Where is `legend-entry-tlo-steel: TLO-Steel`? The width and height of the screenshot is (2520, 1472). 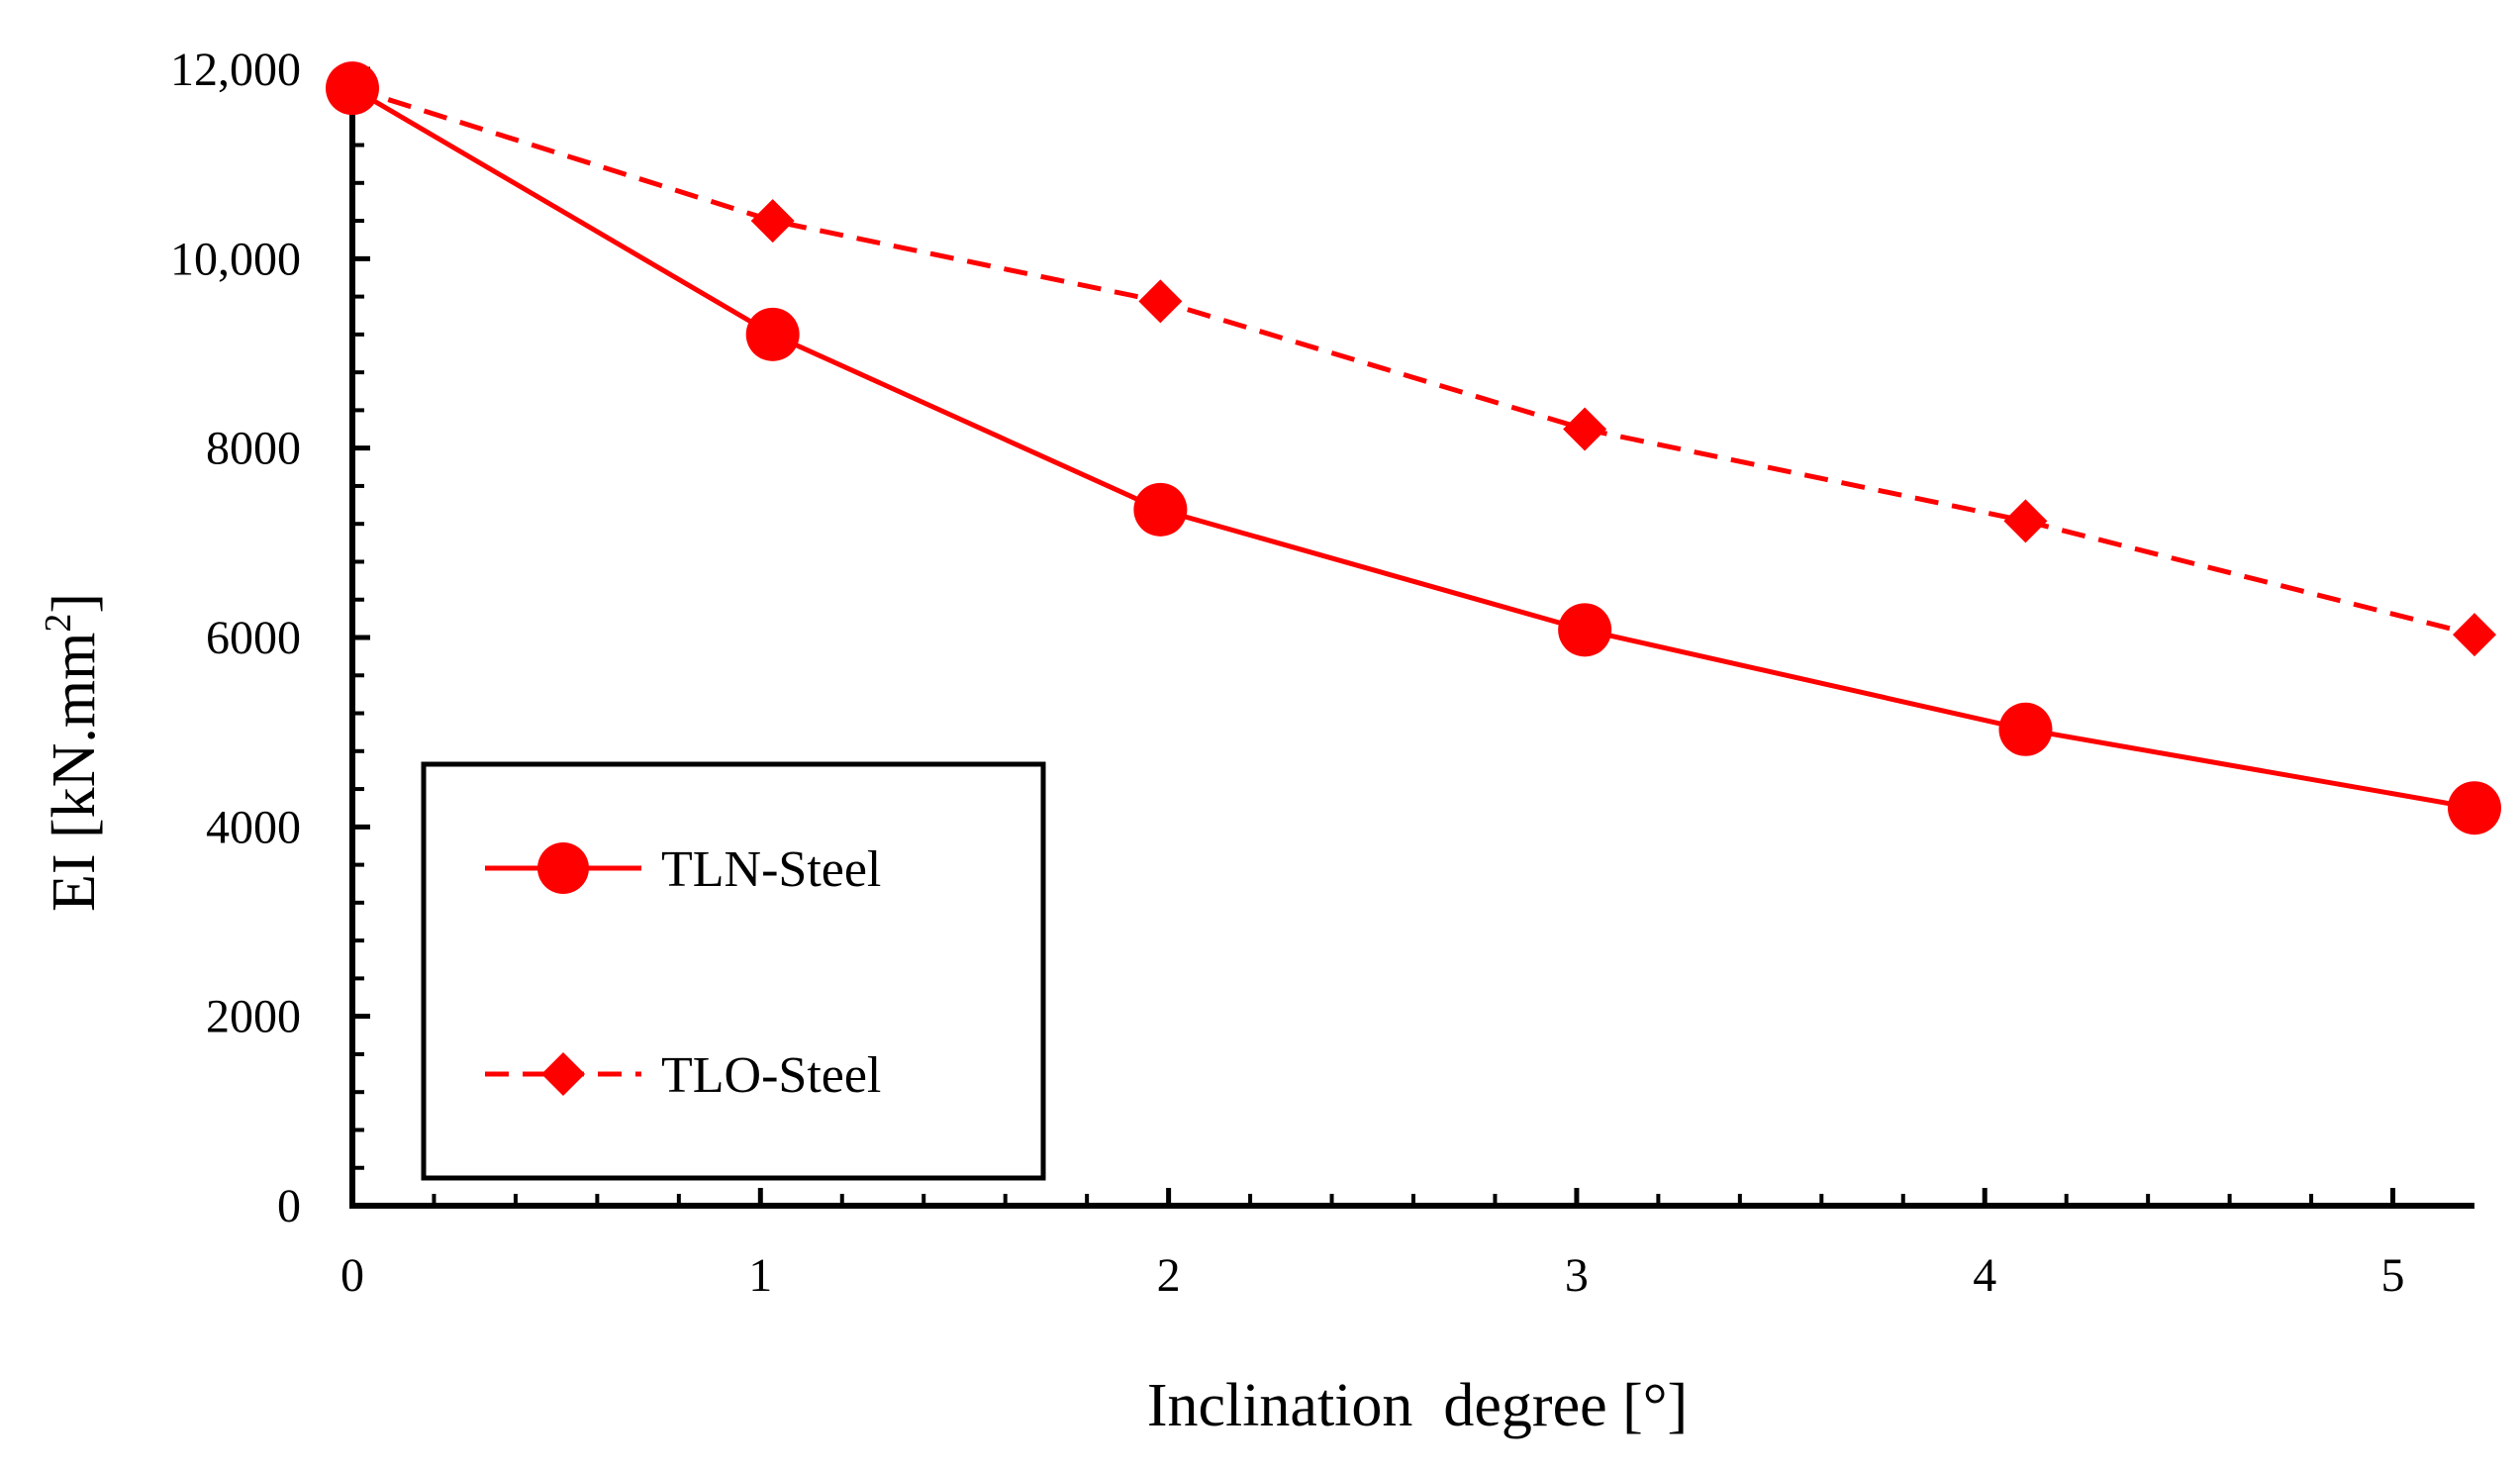 legend-entry-tlo-steel: TLO-Steel is located at coordinates (683, 1076).